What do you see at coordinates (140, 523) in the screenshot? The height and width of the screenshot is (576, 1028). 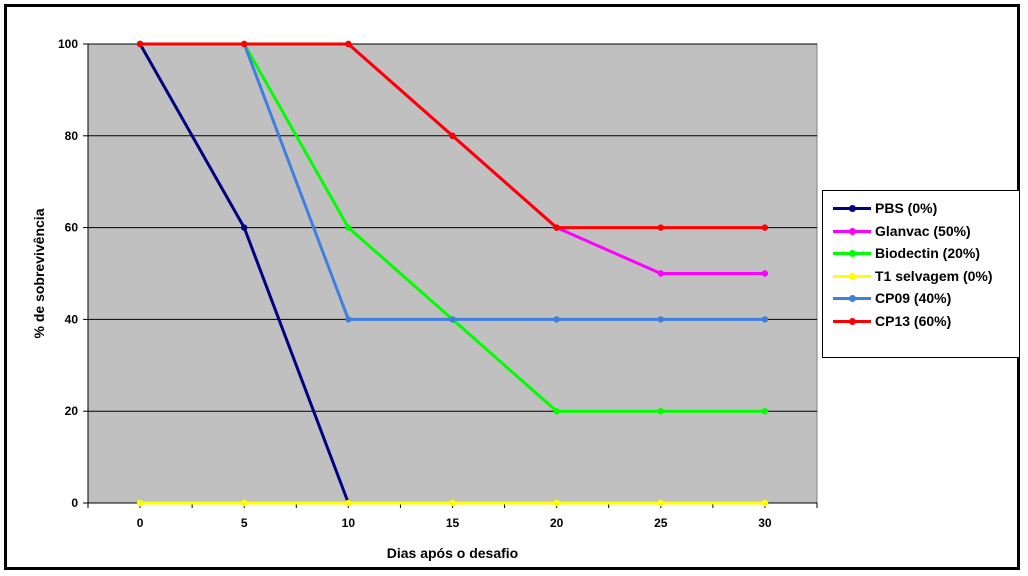 I see `x-tick-label-0: 0` at bounding box center [140, 523].